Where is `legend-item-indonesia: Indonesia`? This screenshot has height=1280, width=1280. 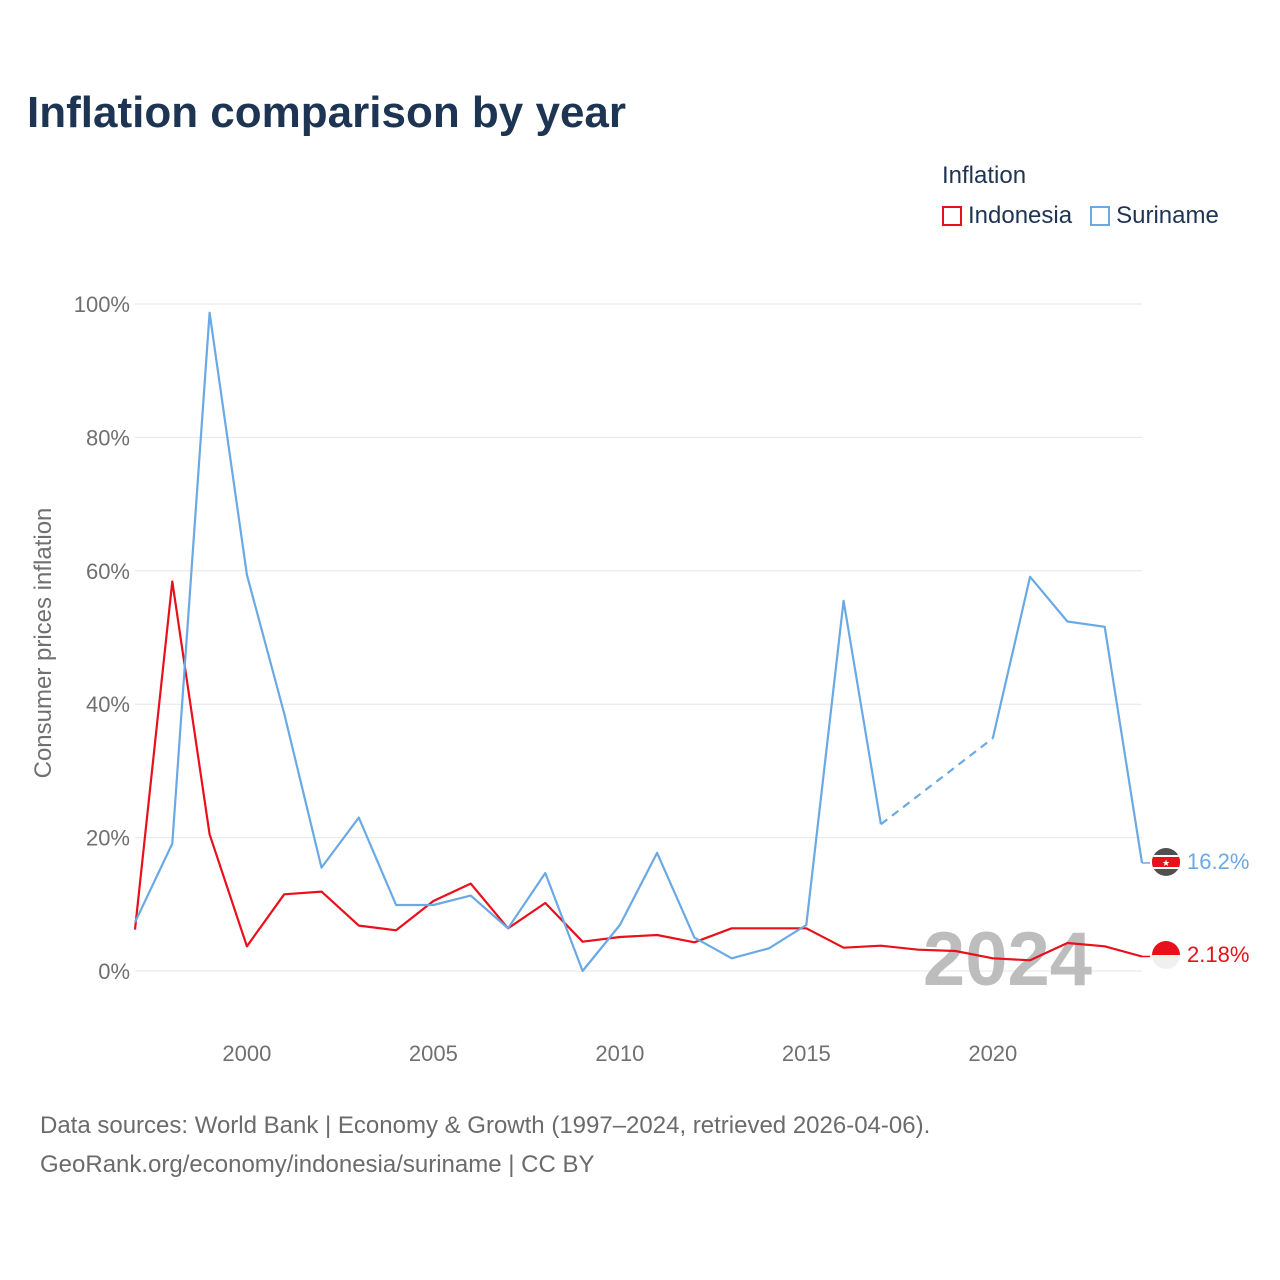
legend-item-indonesia: Indonesia is located at coordinates (1007, 216).